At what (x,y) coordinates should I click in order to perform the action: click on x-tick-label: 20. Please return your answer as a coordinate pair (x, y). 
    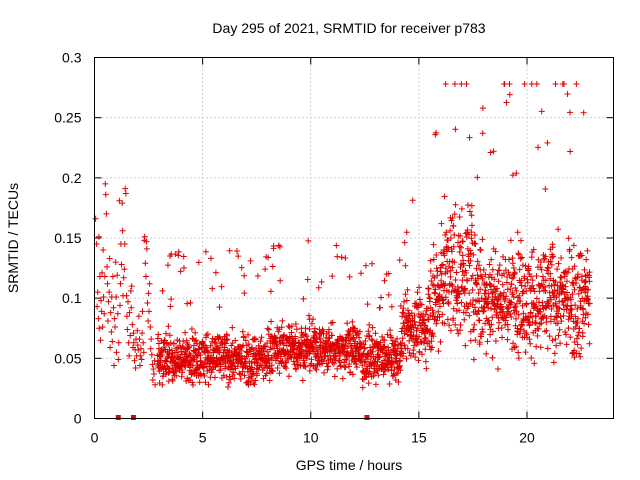
    Looking at the image, I should click on (527, 438).